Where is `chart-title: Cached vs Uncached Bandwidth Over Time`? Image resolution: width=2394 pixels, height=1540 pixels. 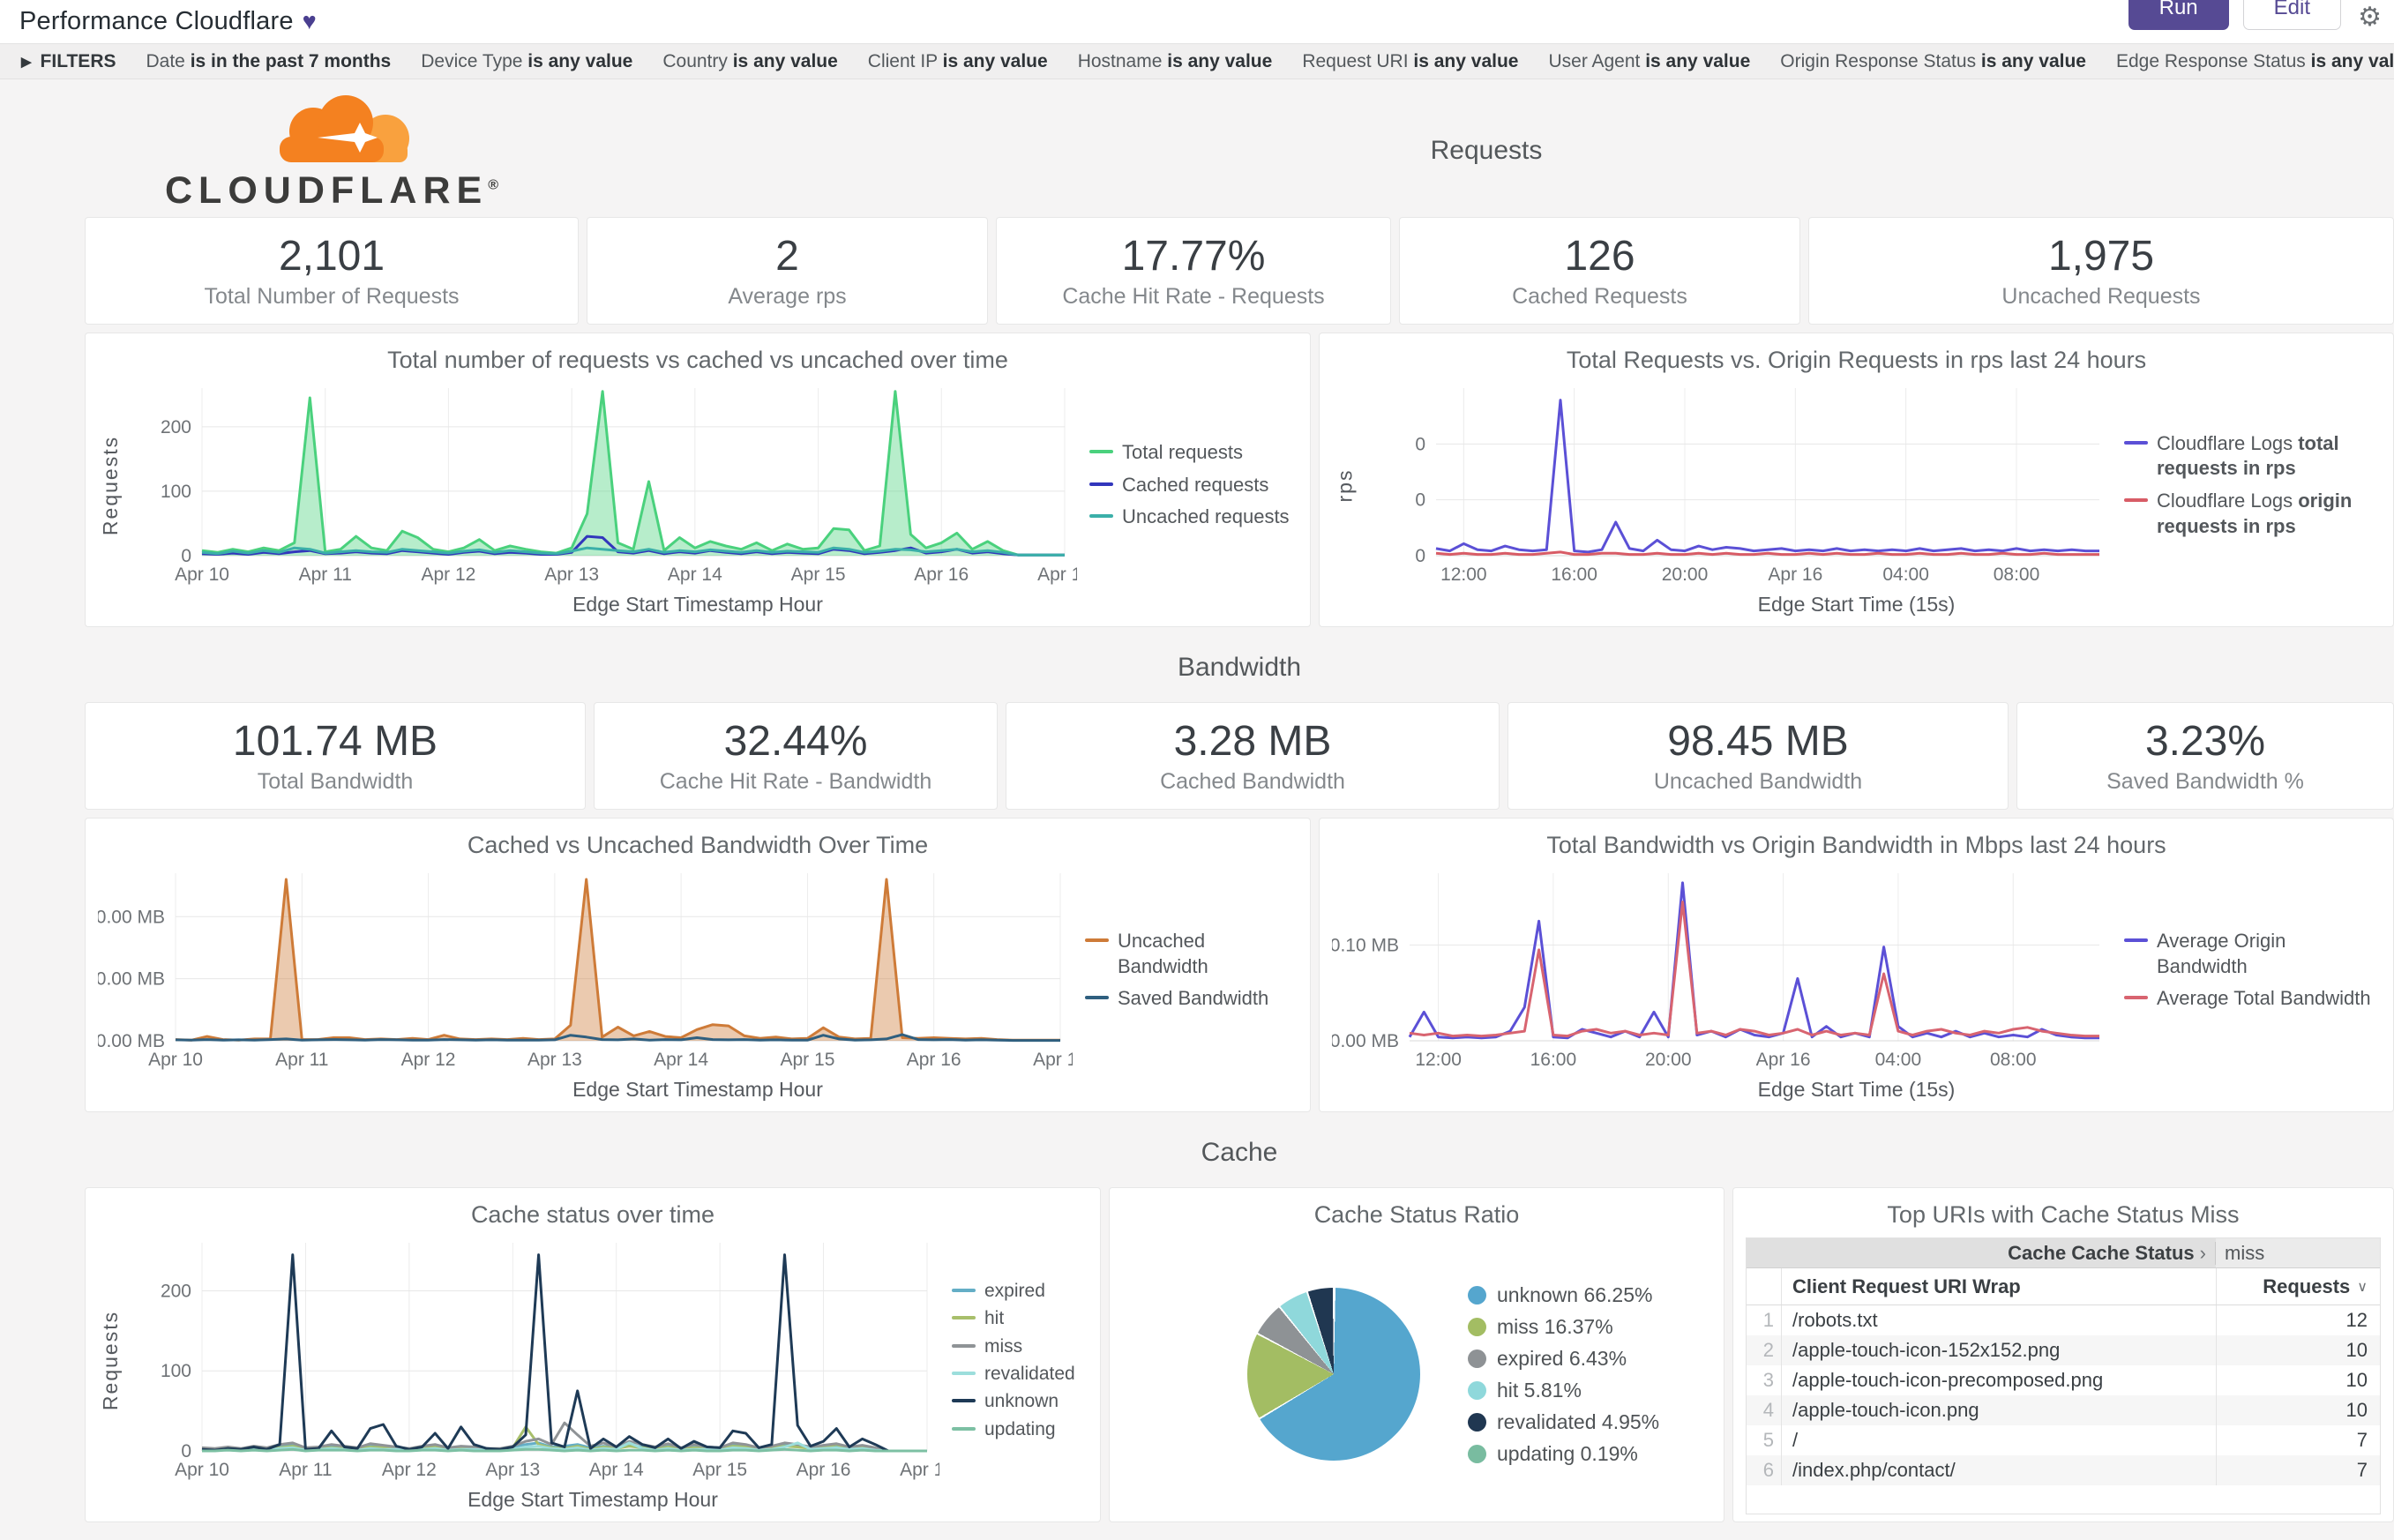
chart-title: Cached vs Uncached Bandwidth Over Time is located at coordinates (698, 845).